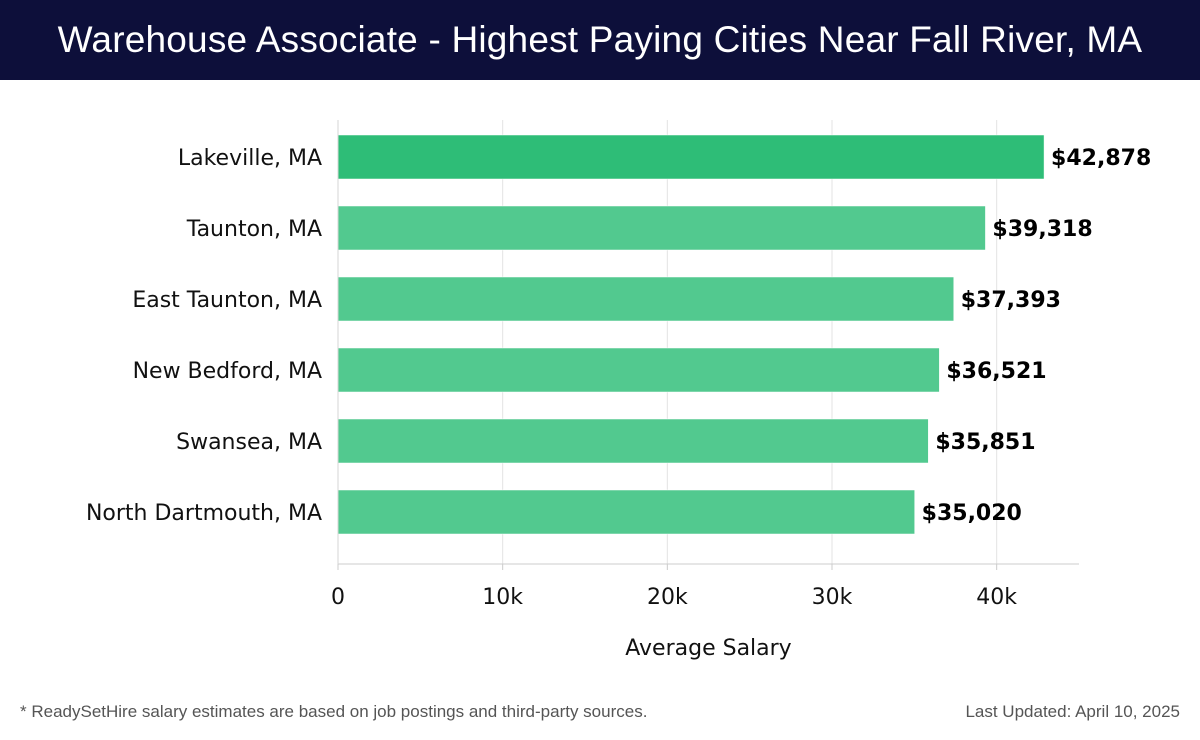 The image size is (1200, 740). I want to click on x-tick-label: 20k, so click(667, 597).